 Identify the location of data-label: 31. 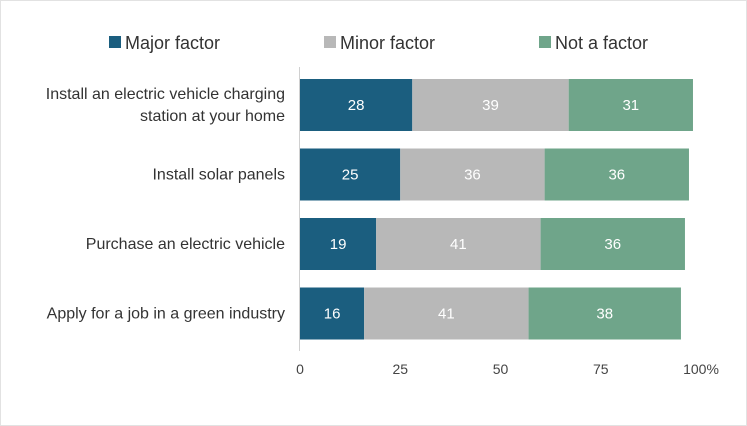
(630, 105).